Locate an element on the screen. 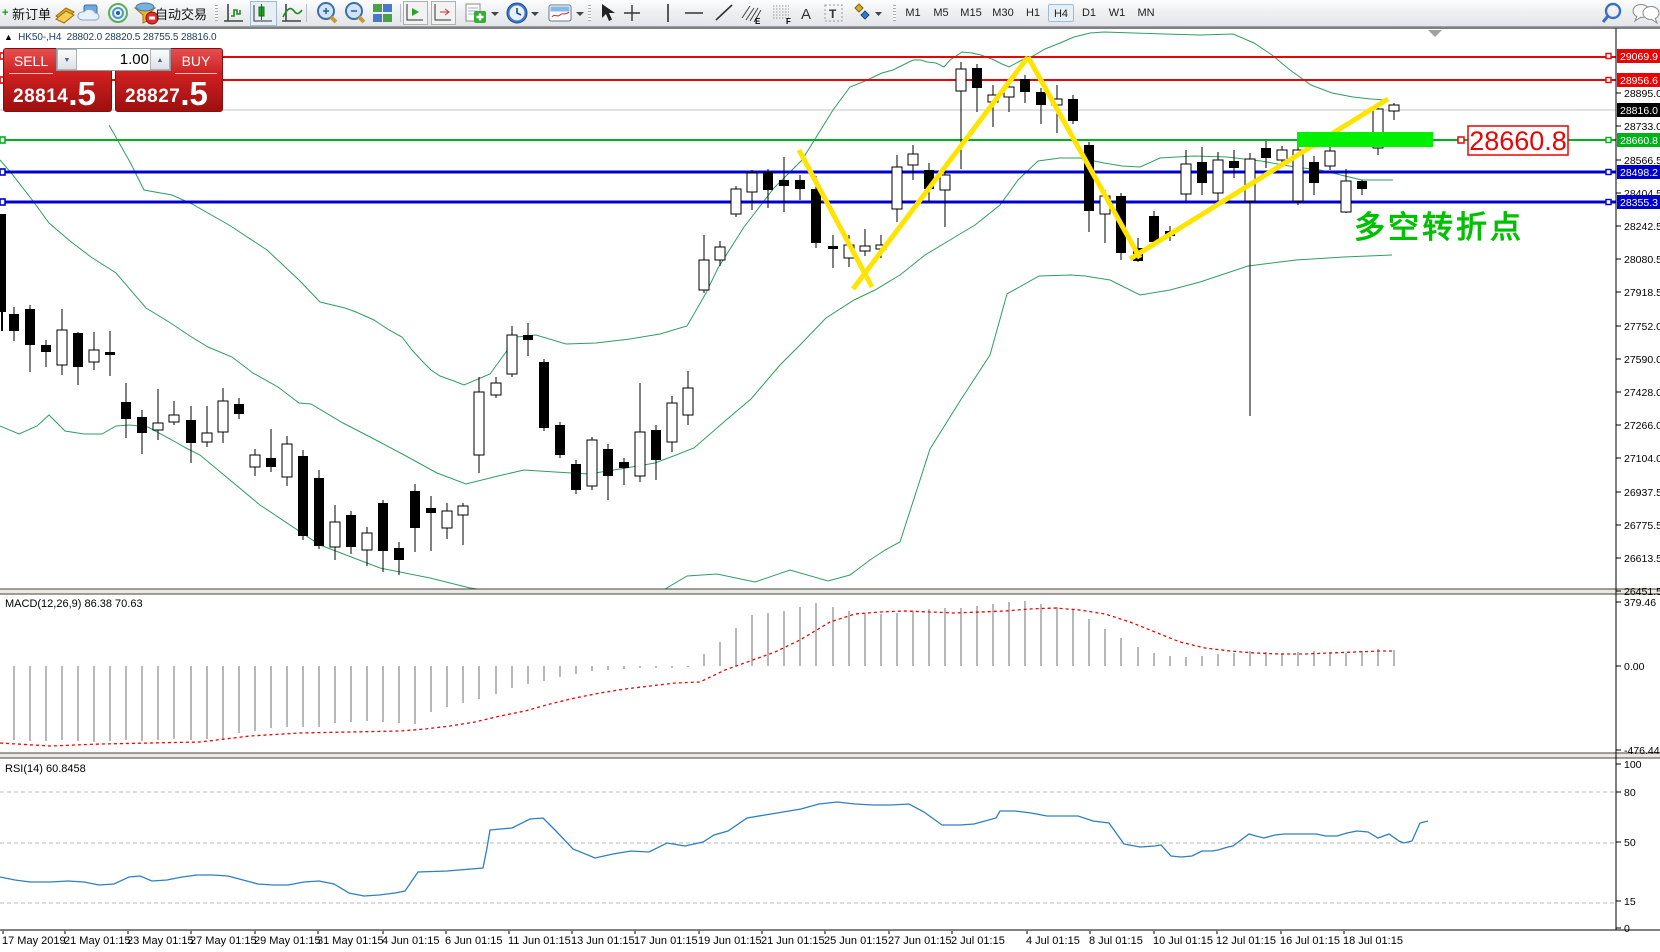 The height and width of the screenshot is (952, 1660). svg-text: 27 Jun 01:15 is located at coordinates (920, 941).